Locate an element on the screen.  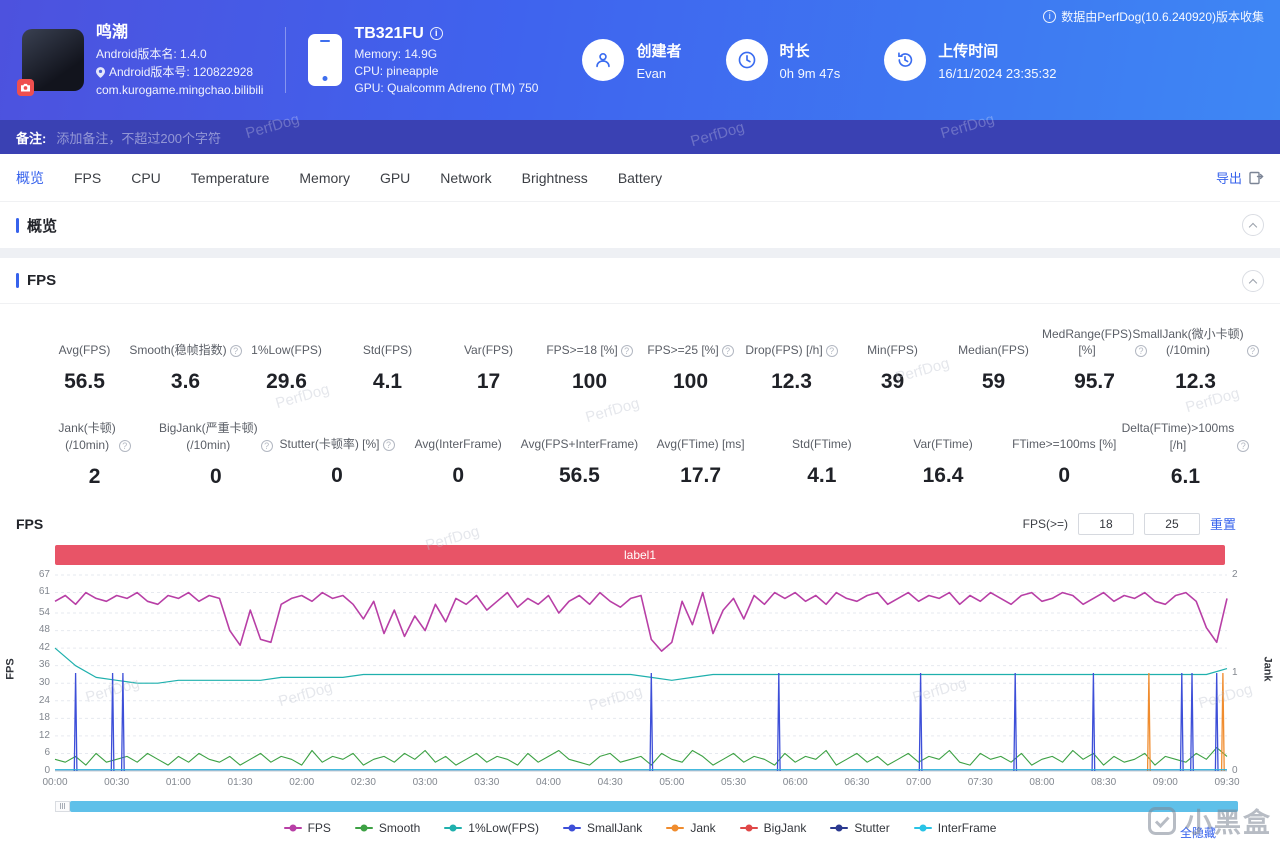
y-axis-label-fps: FPS is located at coordinates (10, 669).